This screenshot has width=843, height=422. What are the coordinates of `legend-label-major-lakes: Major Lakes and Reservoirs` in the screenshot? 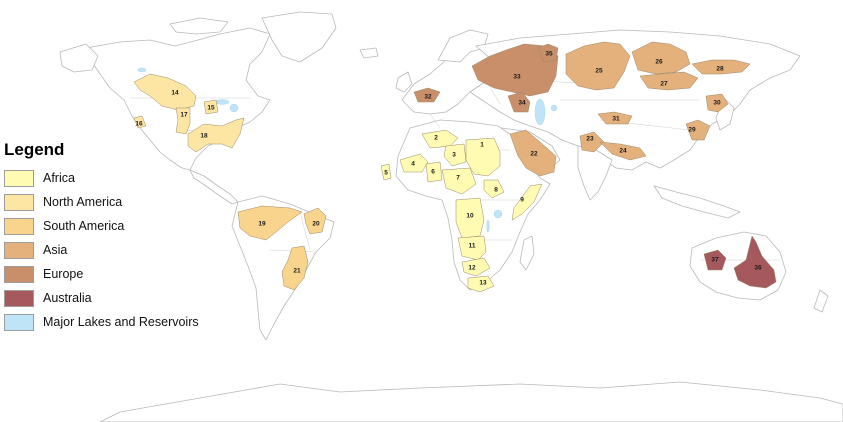 It's located at (121, 322).